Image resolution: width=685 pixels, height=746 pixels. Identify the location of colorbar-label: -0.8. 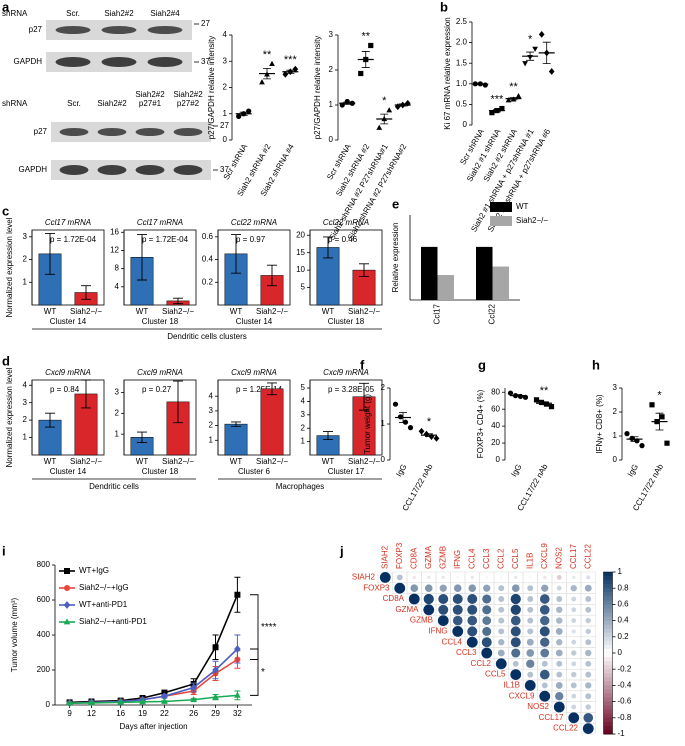
(625, 717).